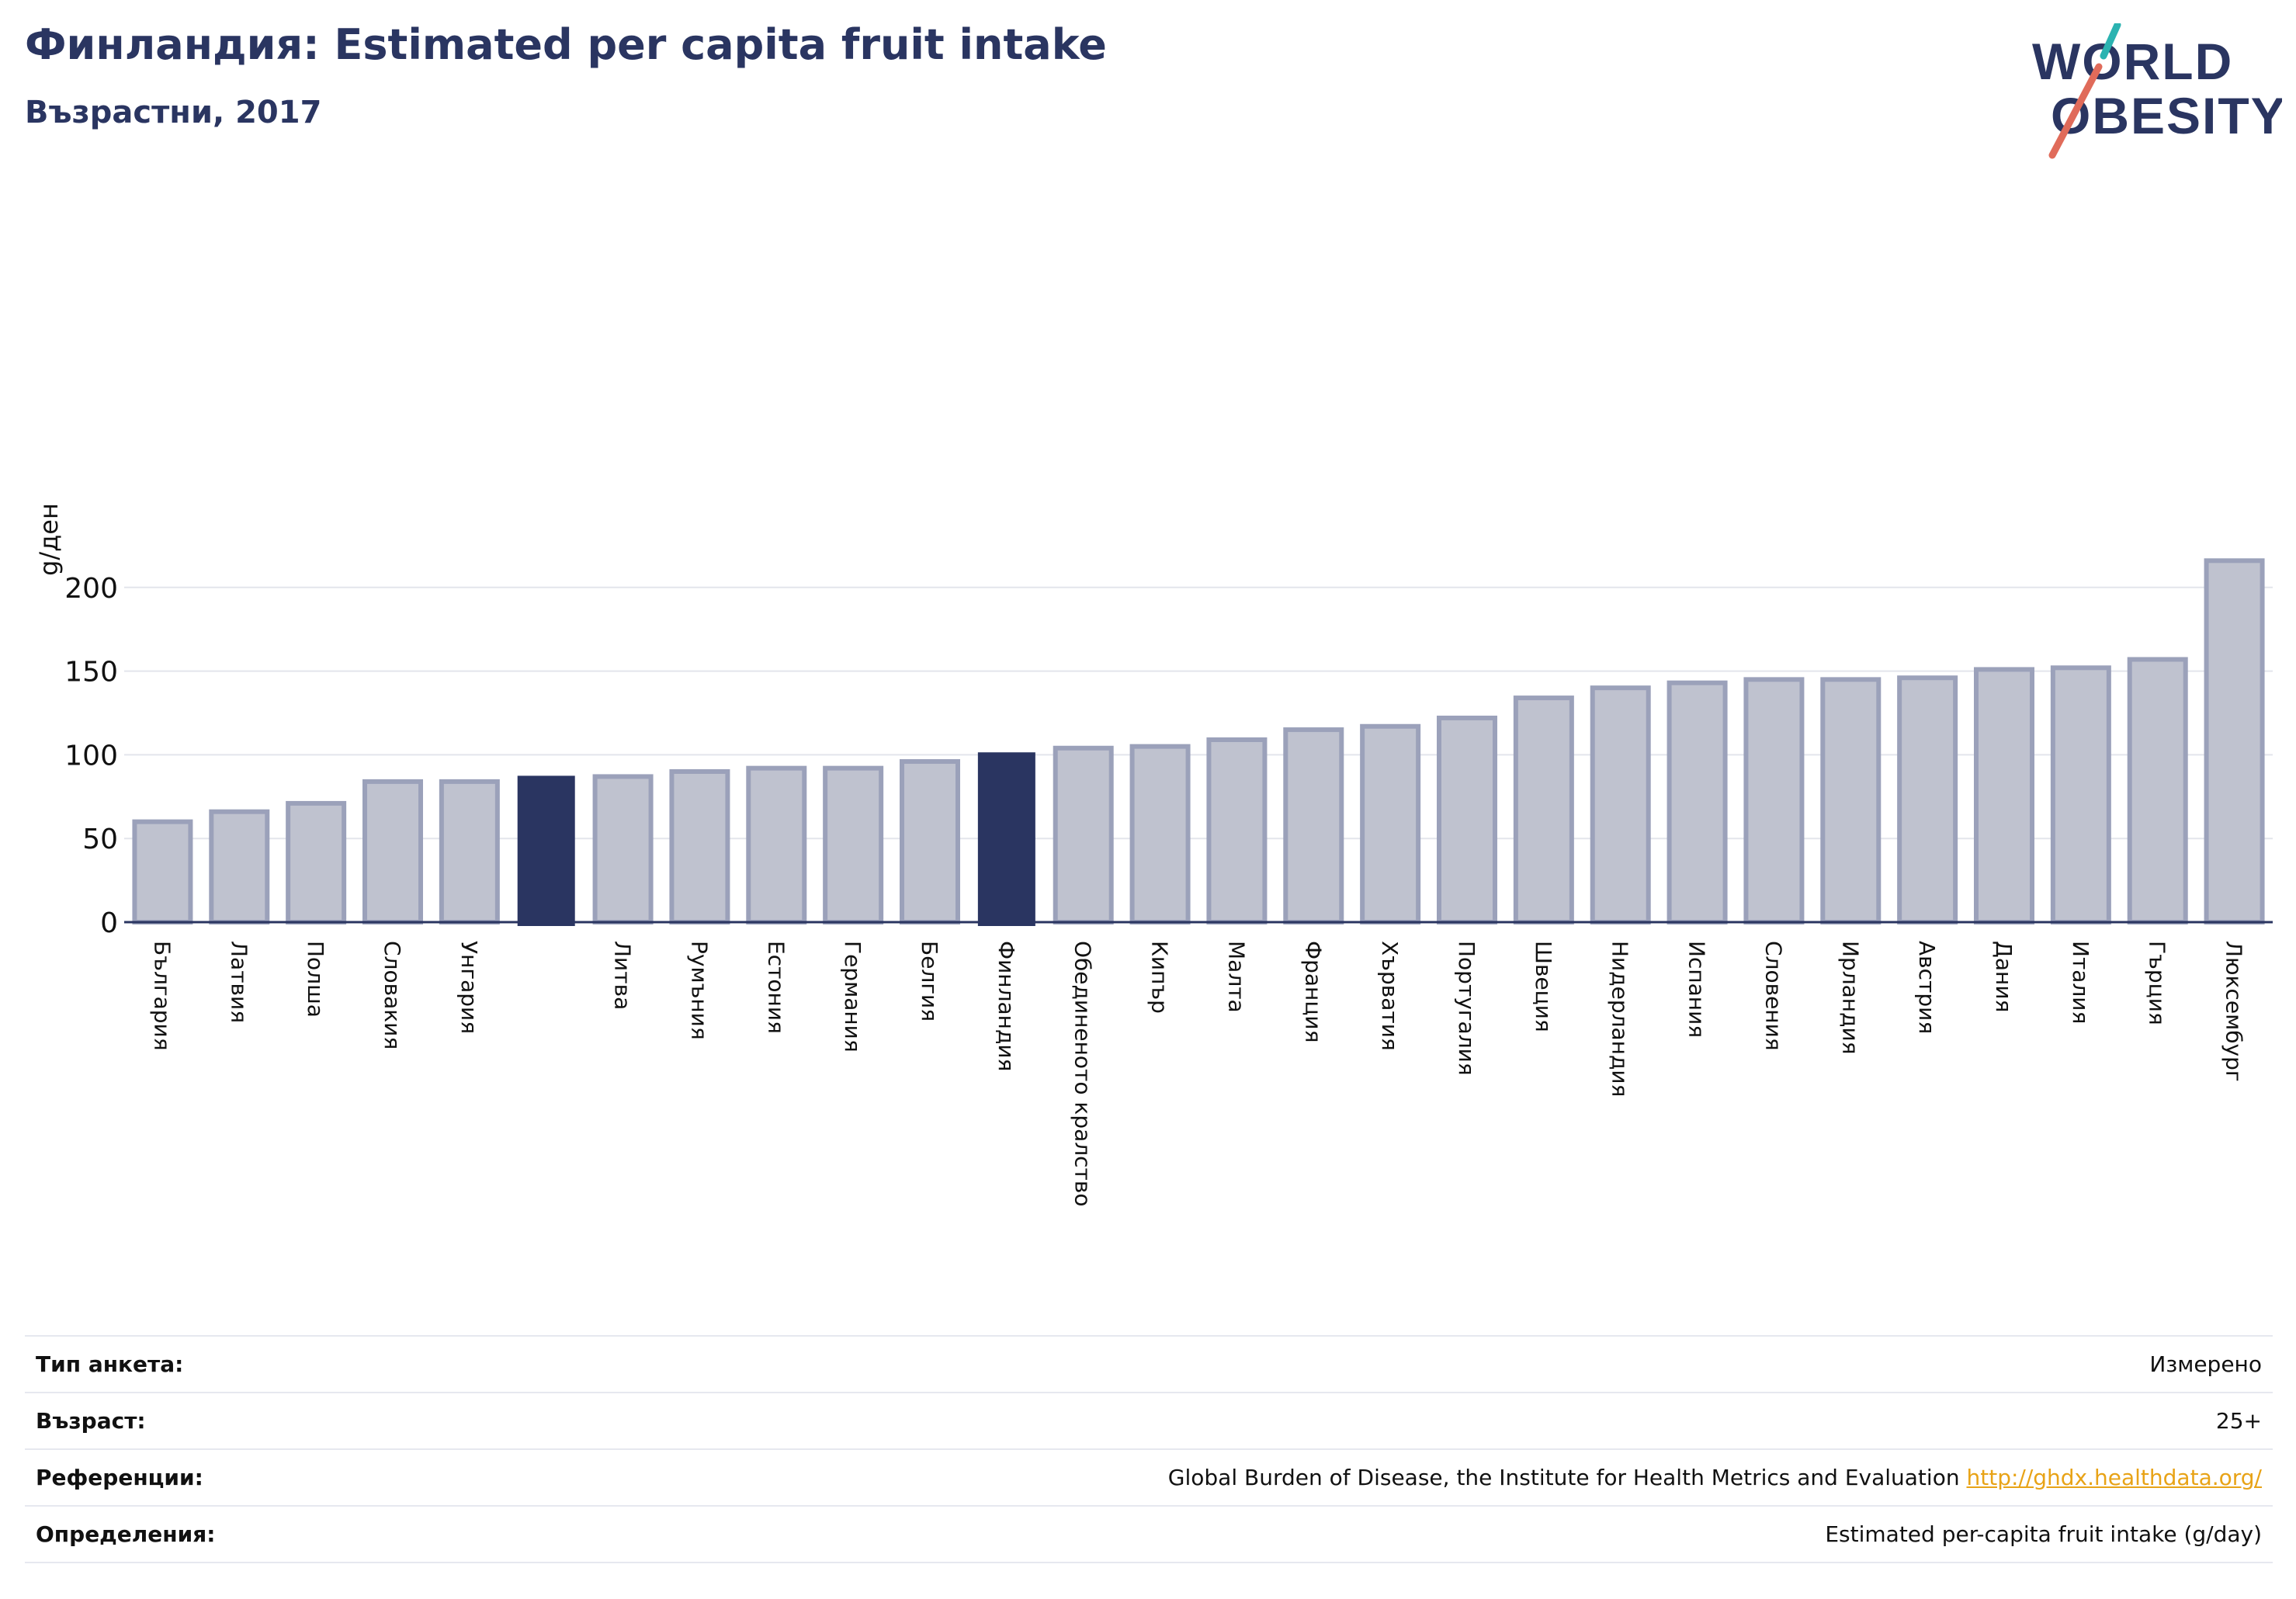  What do you see at coordinates (2234, 1011) in the screenshot?
I see `x-tick-label: Люксембург` at bounding box center [2234, 1011].